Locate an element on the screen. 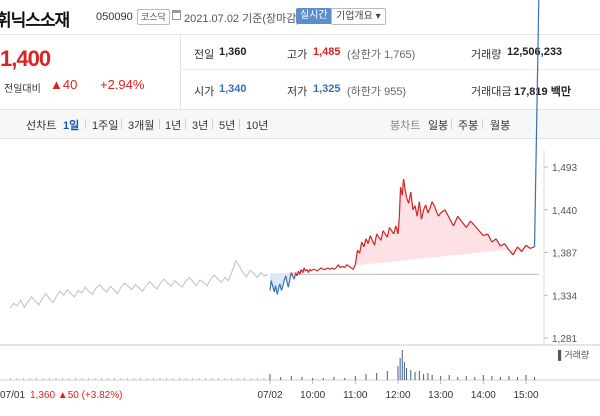 The width and height of the screenshot is (600, 416). candle-monthly: 월봉 is located at coordinates (500, 126).